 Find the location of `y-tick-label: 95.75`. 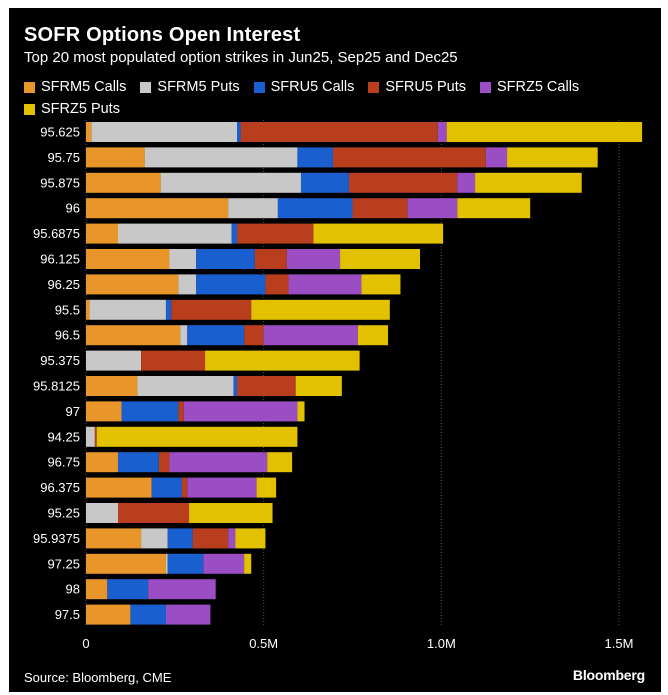

y-tick-label: 95.75 is located at coordinates (63, 157).